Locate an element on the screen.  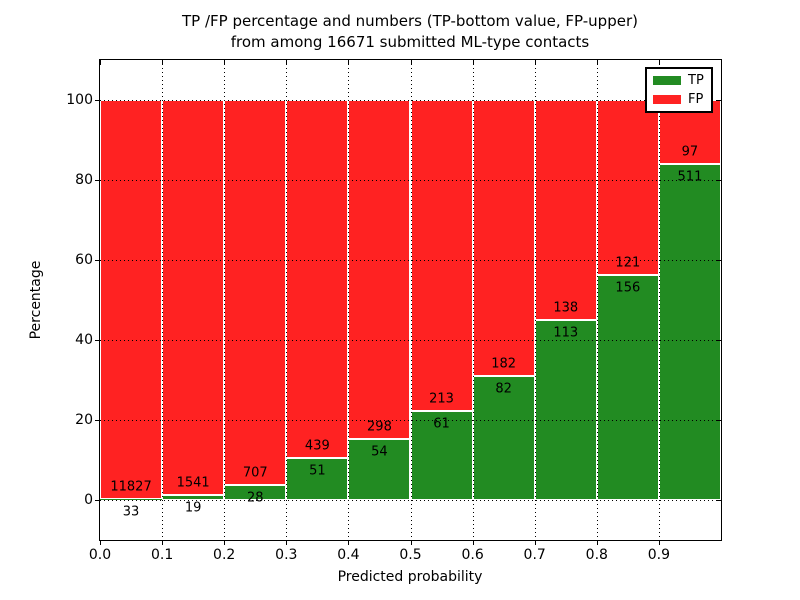
fp-count-label: 182 is located at coordinates (504, 364).